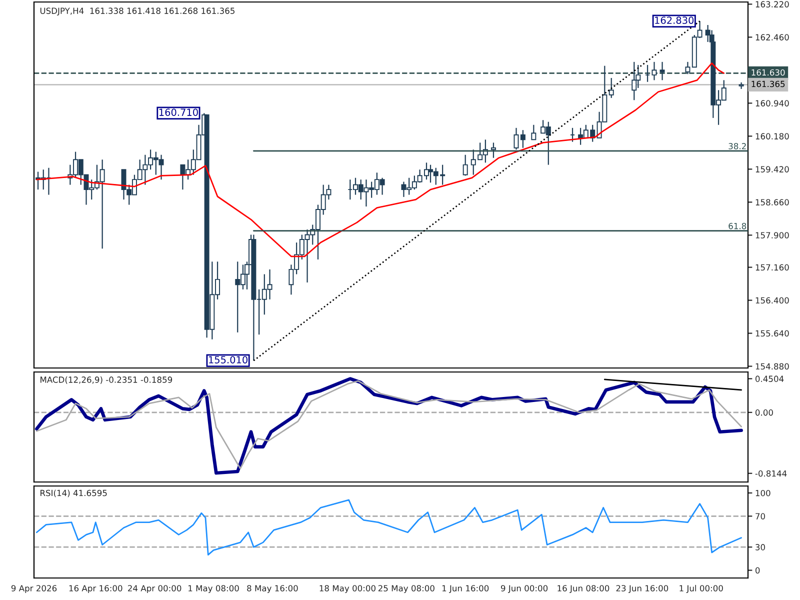 This screenshot has height=600, width=800. What do you see at coordinates (763, 493) in the screenshot?
I see `y-tick-label: 100` at bounding box center [763, 493].